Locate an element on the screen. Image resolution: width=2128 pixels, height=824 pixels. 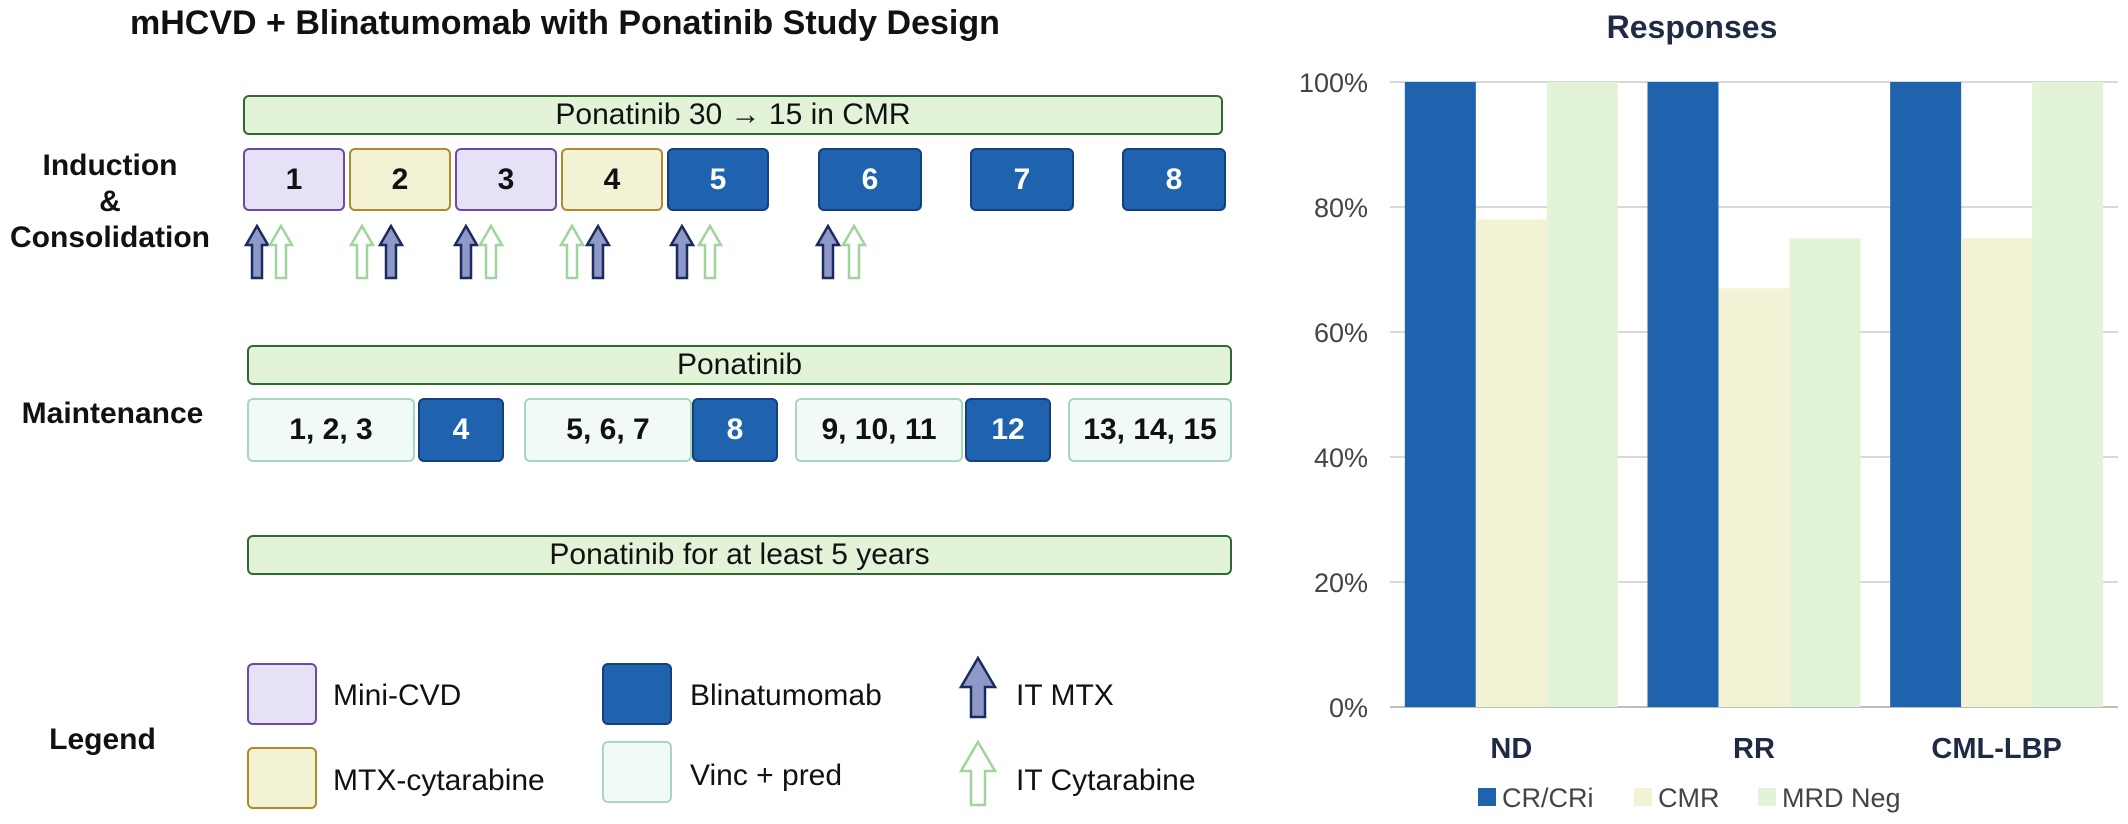
induction-cycle-3: 3 is located at coordinates (506, 179).